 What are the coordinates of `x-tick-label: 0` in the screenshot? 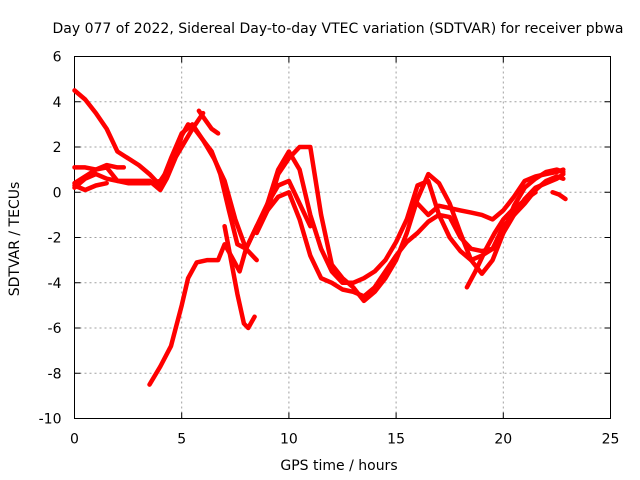 It's located at (74, 440).